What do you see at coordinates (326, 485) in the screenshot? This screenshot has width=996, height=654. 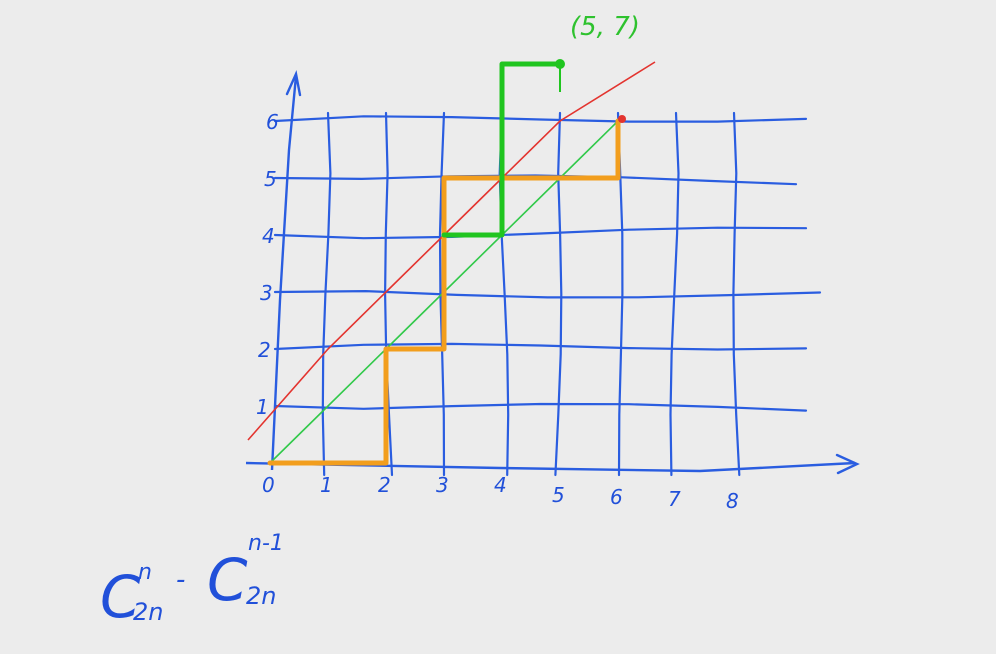 I see `x-tick-label: 1` at bounding box center [326, 485].